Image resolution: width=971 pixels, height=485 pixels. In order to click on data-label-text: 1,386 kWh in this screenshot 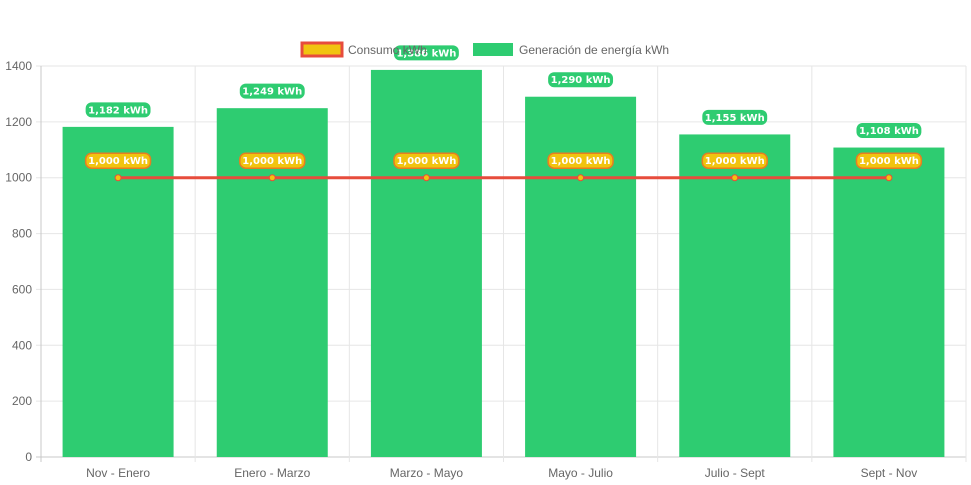, I will do `click(426, 53)`.